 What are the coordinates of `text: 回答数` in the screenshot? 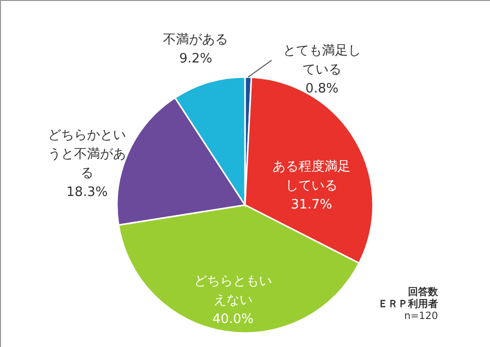 It's located at (423, 292).